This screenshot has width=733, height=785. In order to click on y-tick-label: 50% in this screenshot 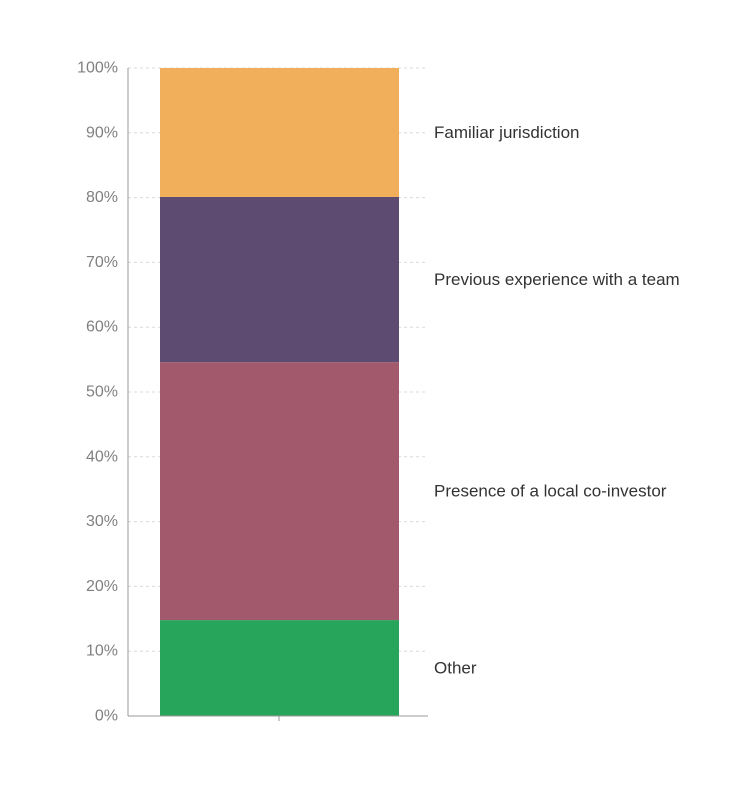, I will do `click(102, 392)`.